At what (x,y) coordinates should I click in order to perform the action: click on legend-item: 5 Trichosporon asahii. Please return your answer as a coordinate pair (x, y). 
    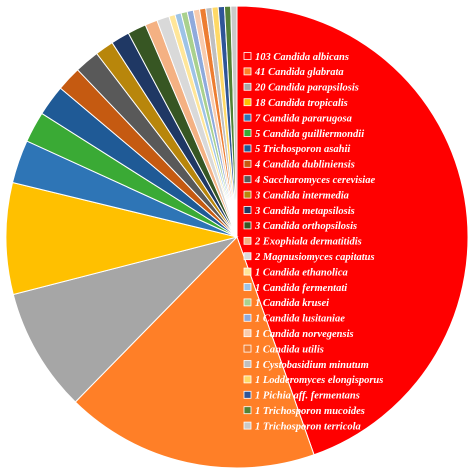
    Looking at the image, I should click on (296, 149).